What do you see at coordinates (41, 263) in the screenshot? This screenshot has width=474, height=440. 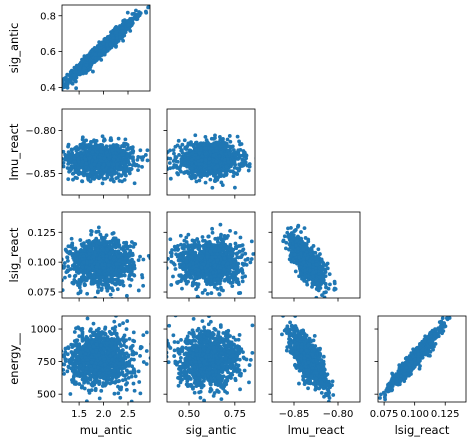 I see `y-tick-label: 0.100` at bounding box center [41, 263].